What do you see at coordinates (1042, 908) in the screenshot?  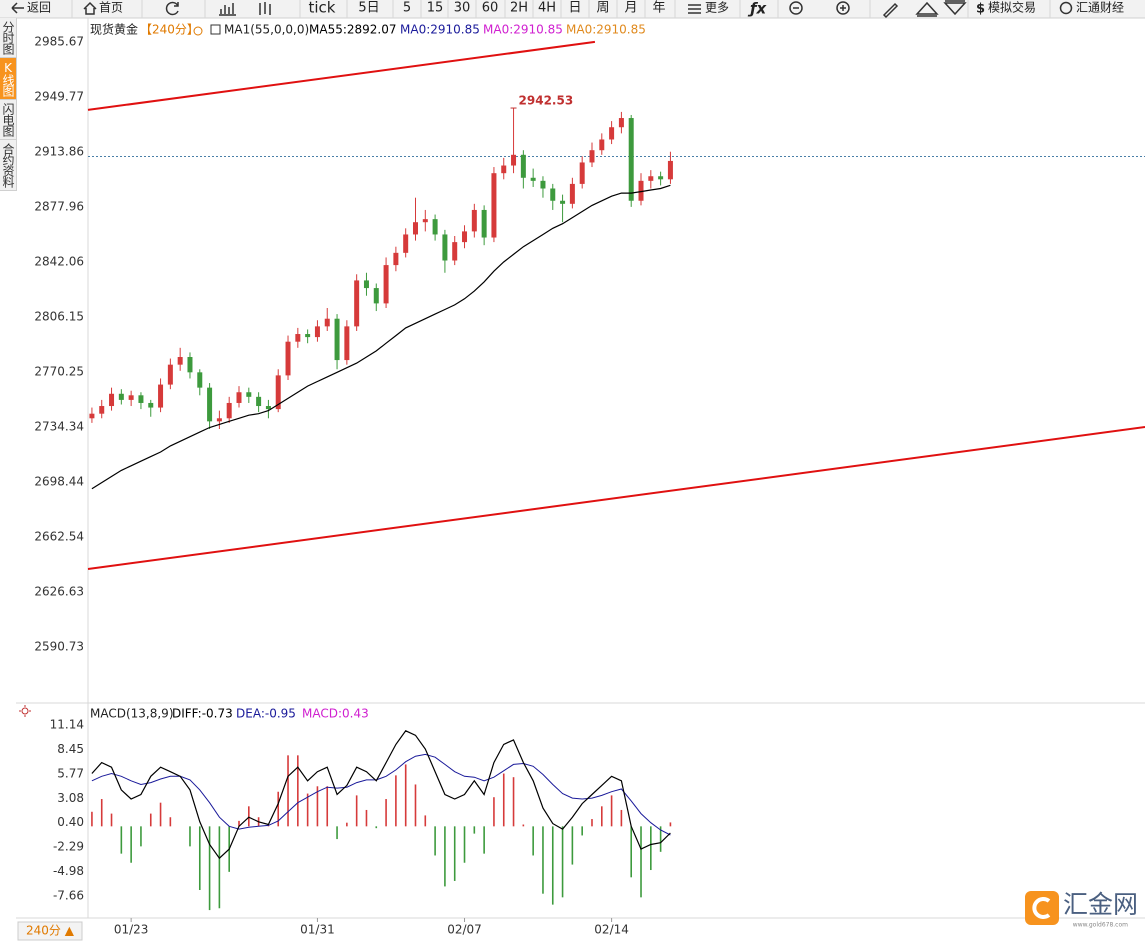 I see `logo-icon` at bounding box center [1042, 908].